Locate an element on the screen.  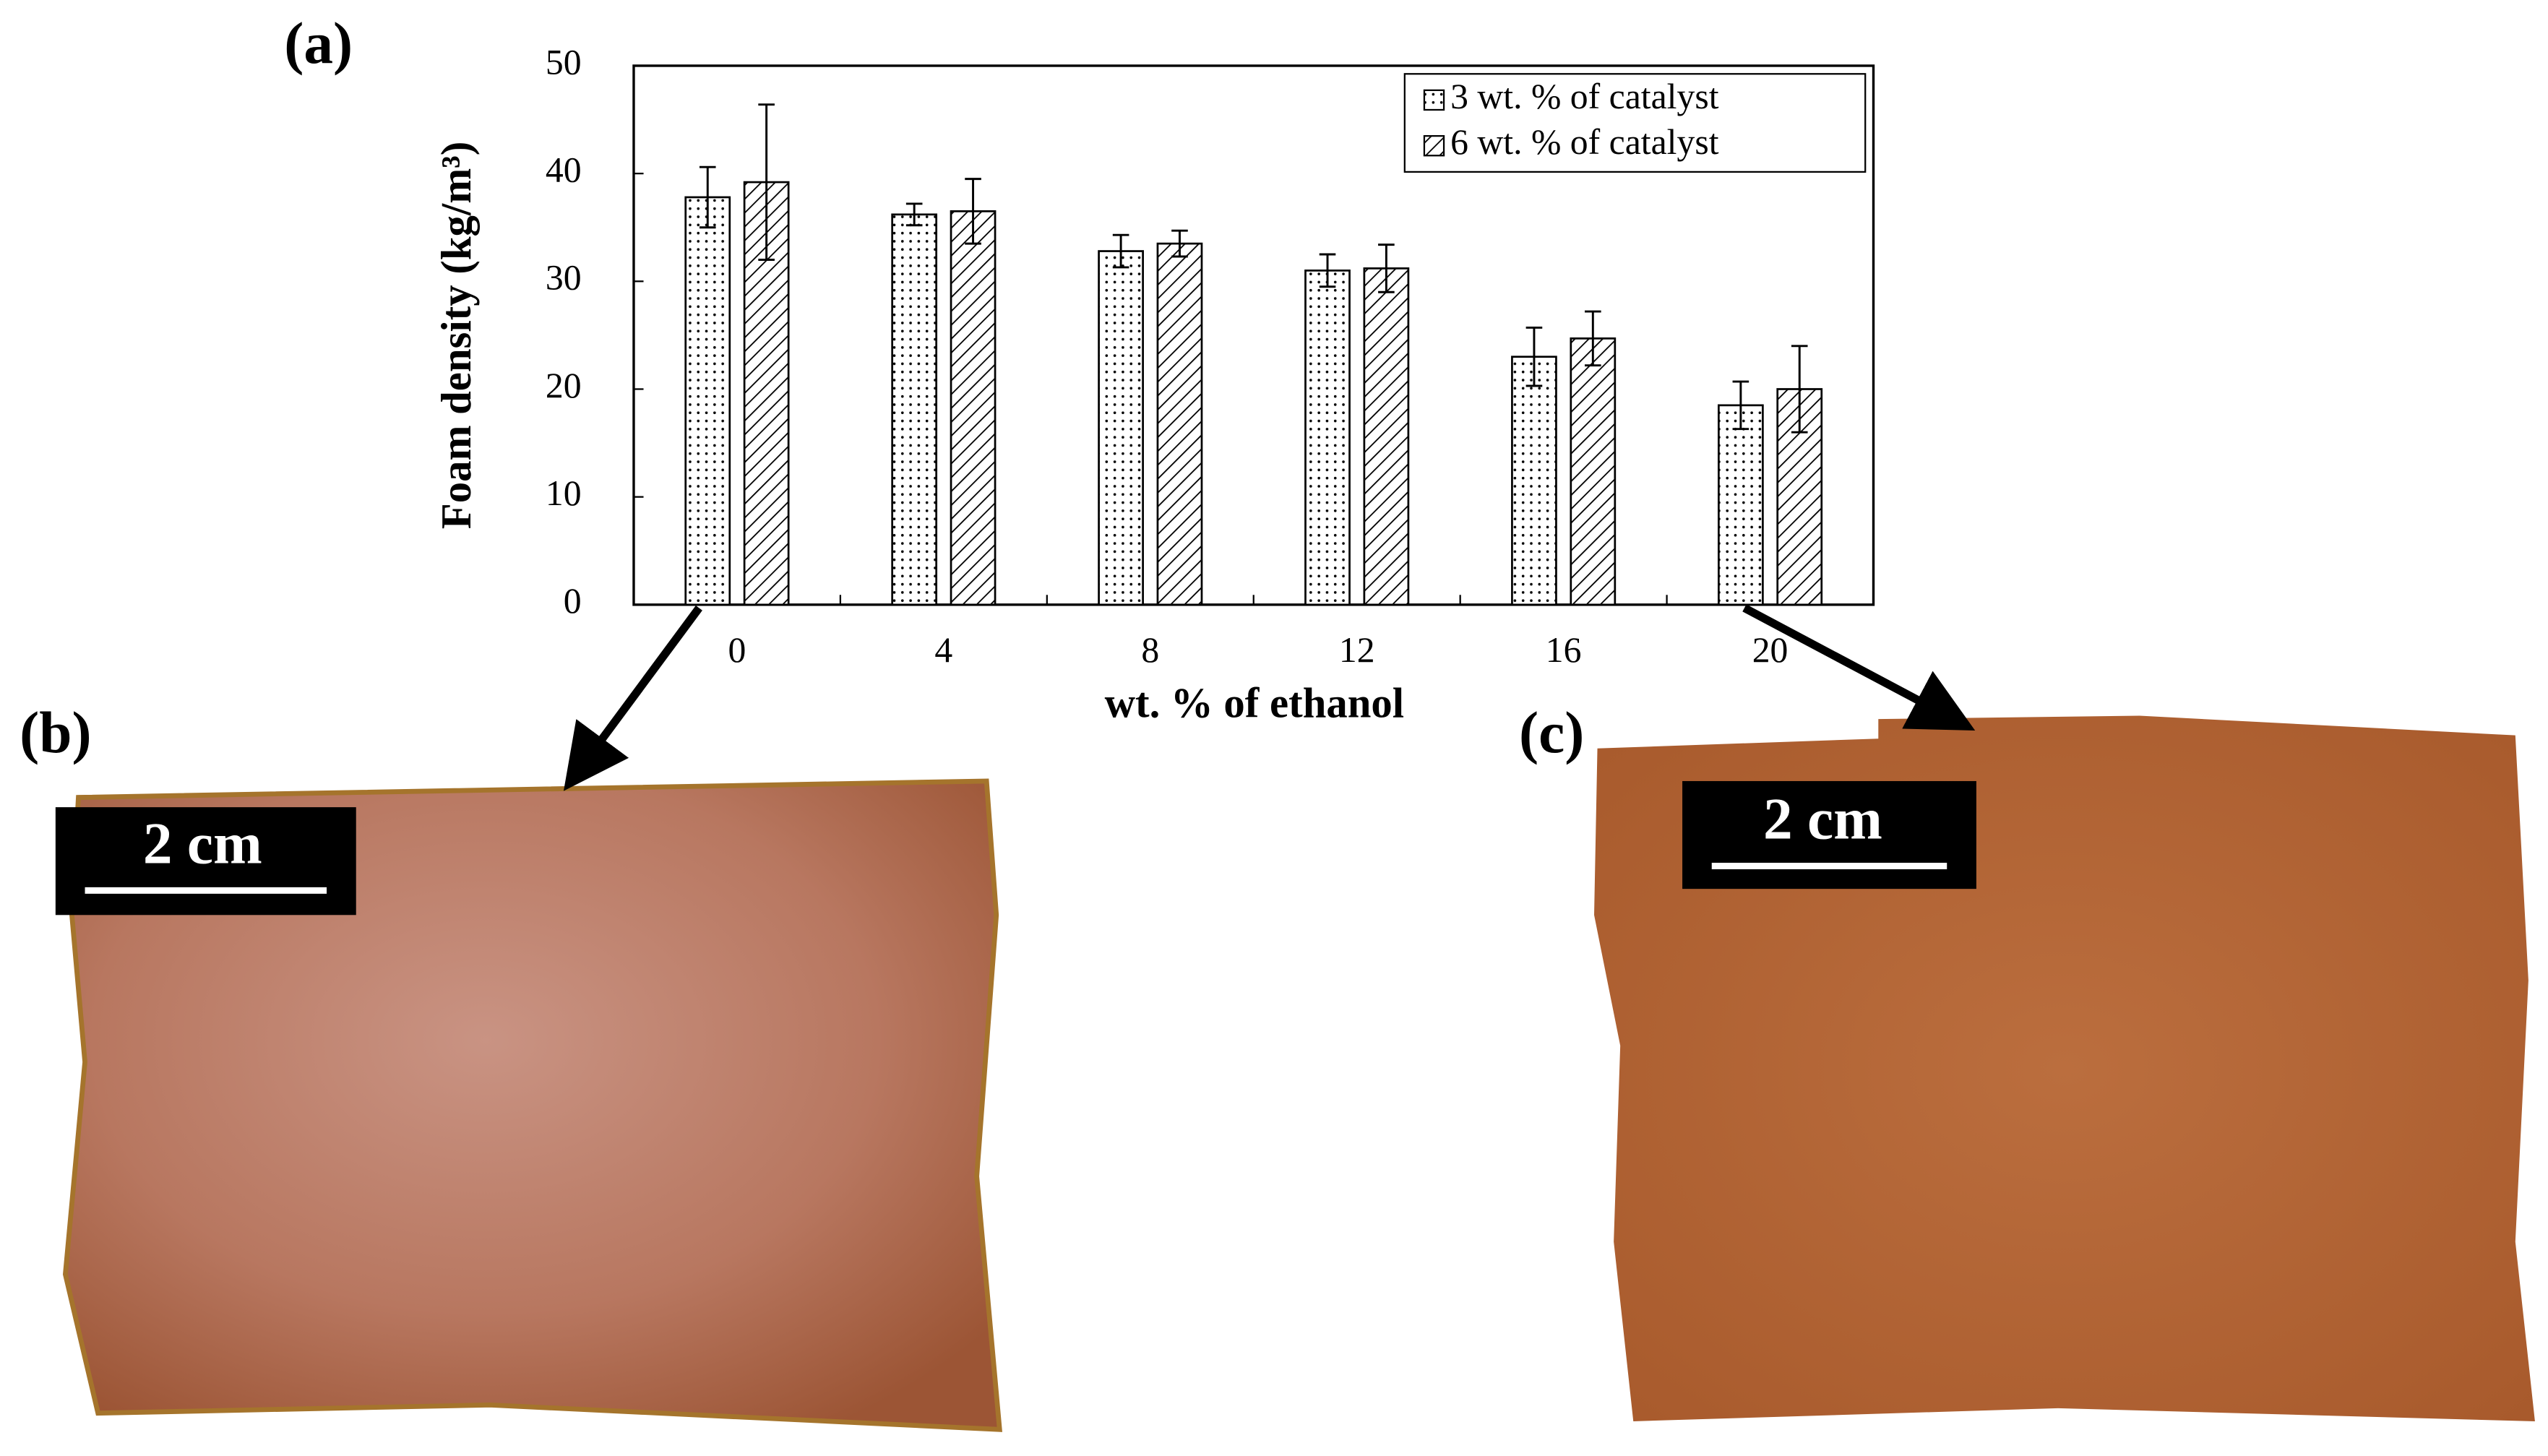
legend-label: 3 wt. % of catalyst is located at coordinates (1584, 96).